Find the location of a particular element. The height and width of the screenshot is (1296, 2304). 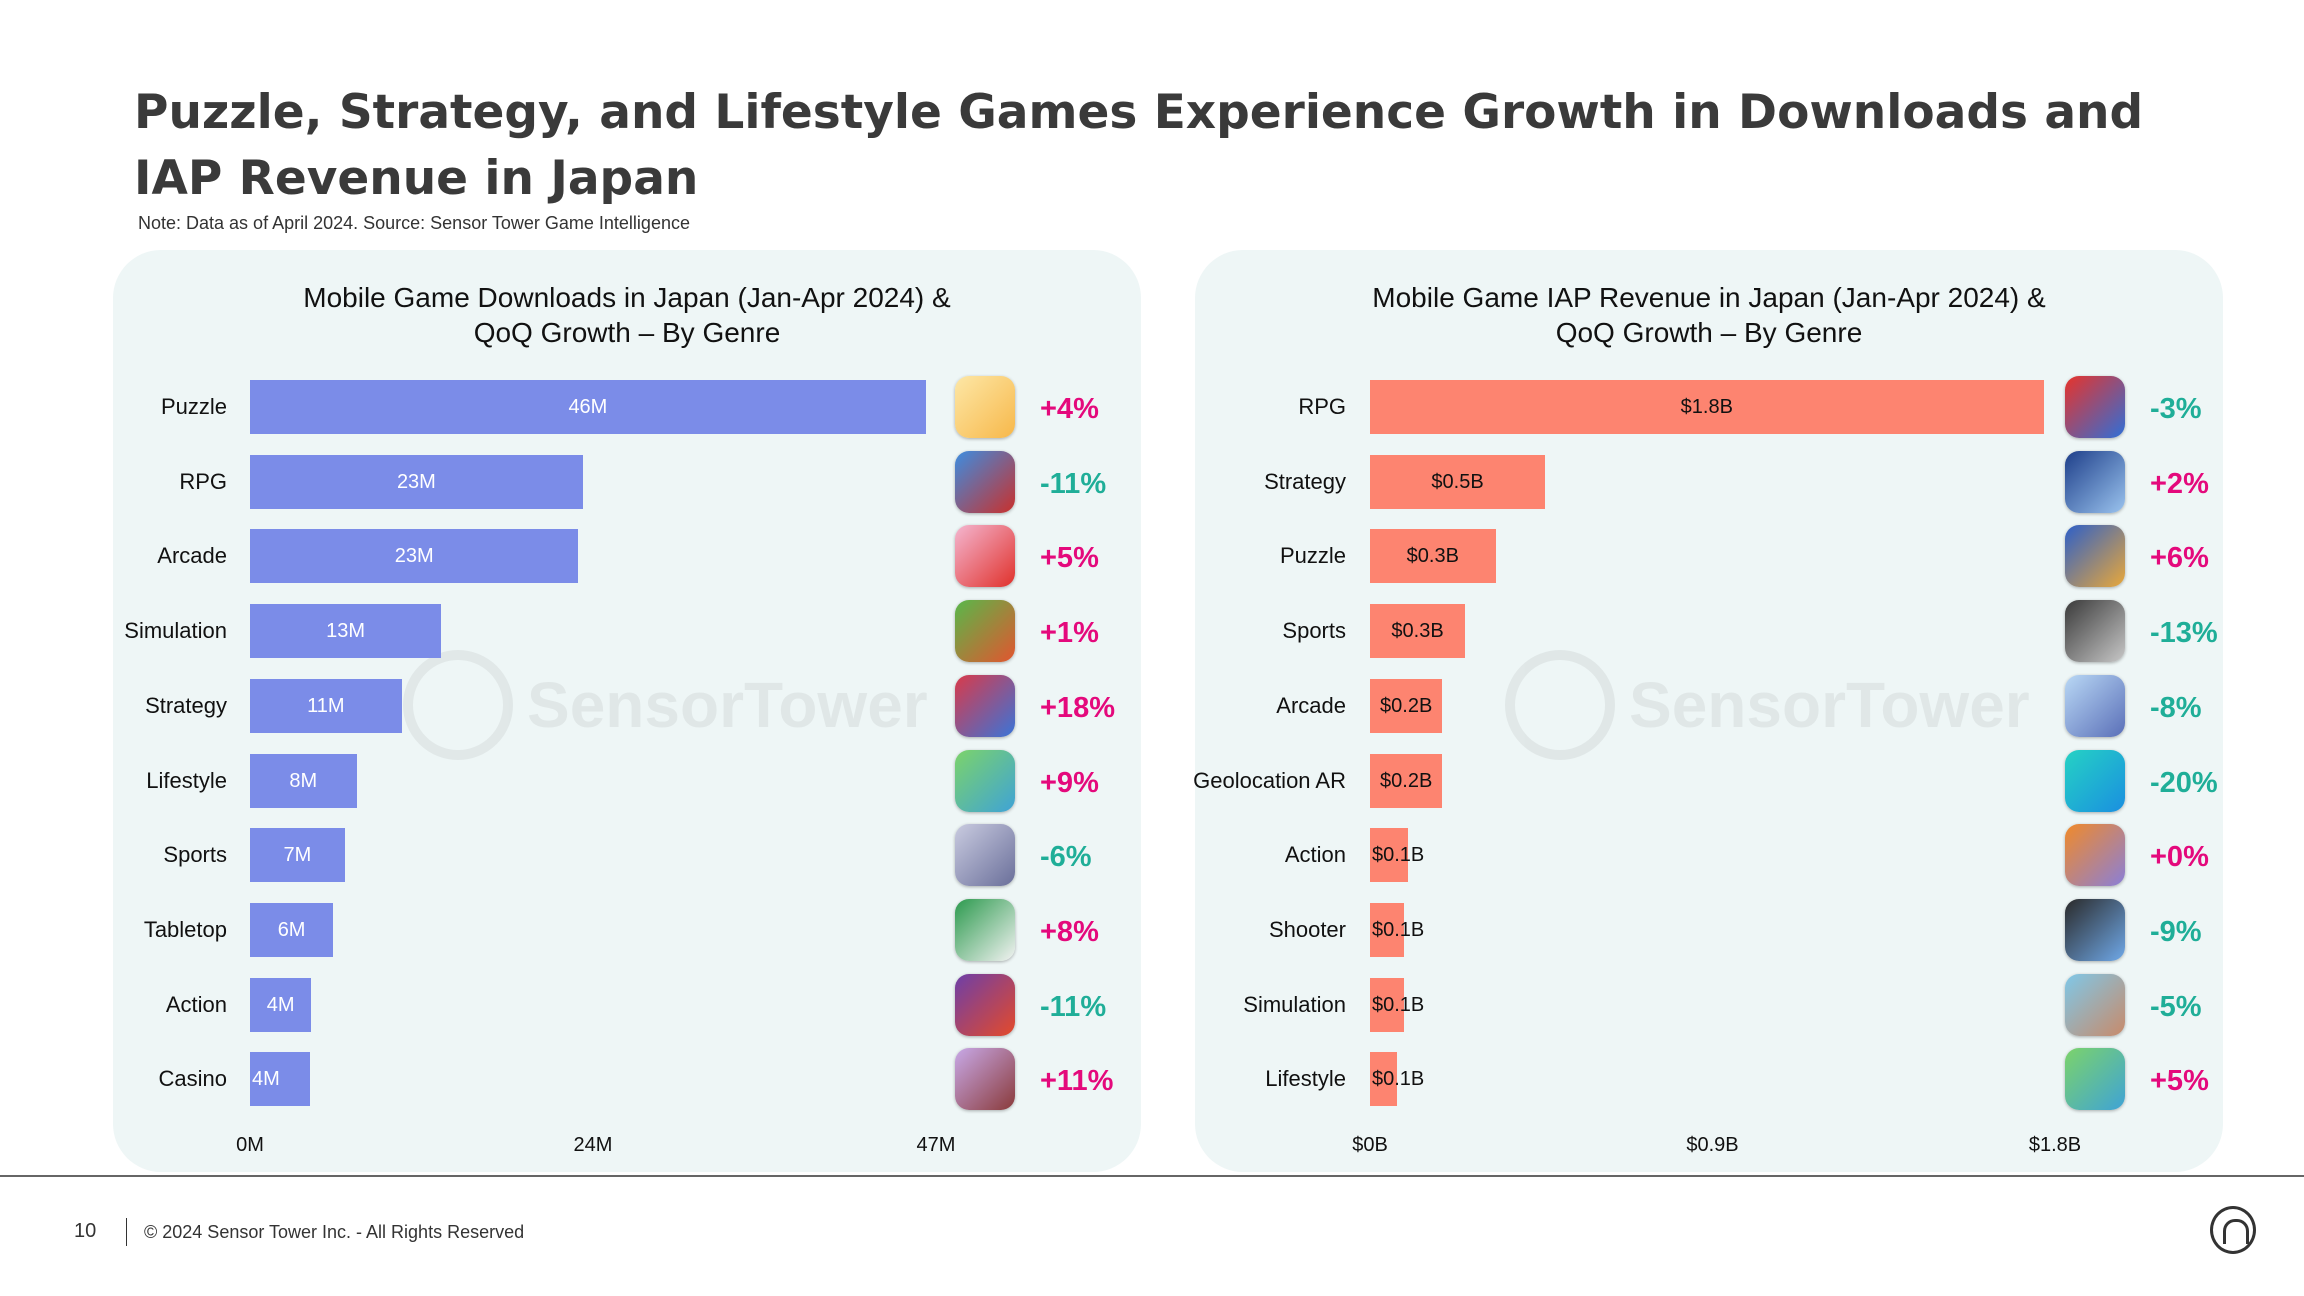

category-label: Arcade is located at coordinates (1311, 705).